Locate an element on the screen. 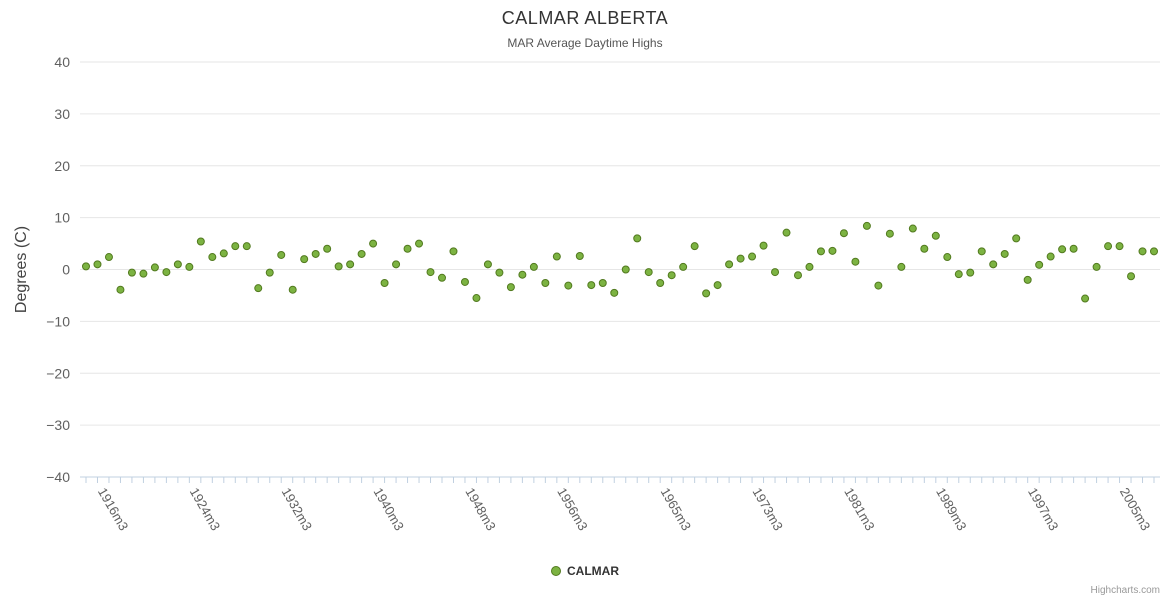 The width and height of the screenshot is (1170, 600). legend-item-calmar: CALMAR is located at coordinates (585, 571).